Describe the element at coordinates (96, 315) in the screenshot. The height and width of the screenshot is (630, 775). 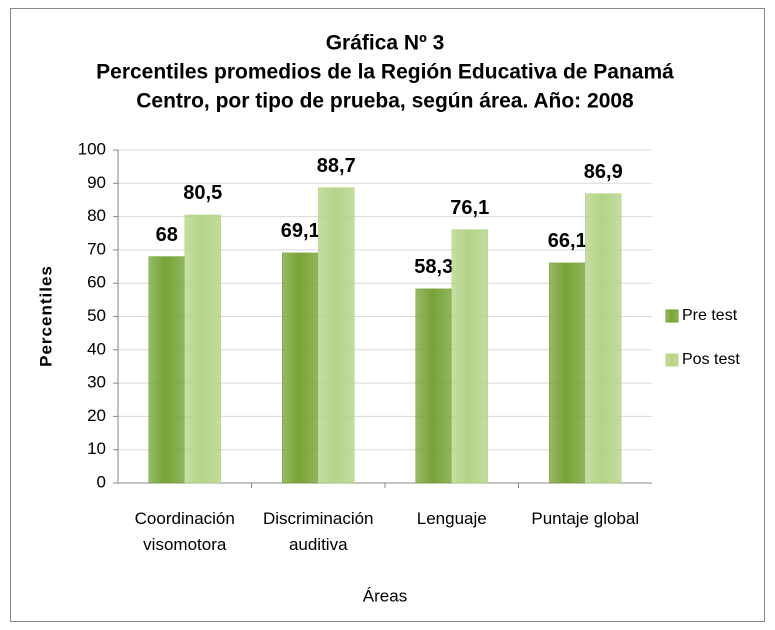
I see `y-tick-label: 50` at that location.